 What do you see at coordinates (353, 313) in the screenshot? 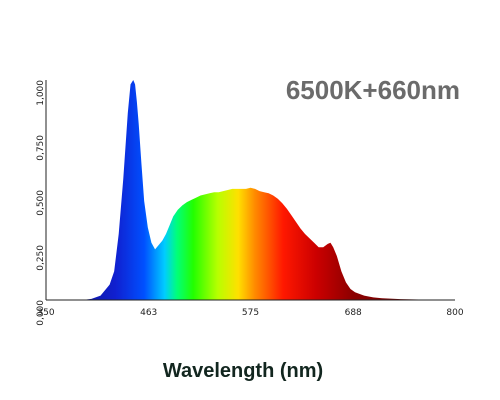
I see `x-tick-label: 688` at bounding box center [353, 313].